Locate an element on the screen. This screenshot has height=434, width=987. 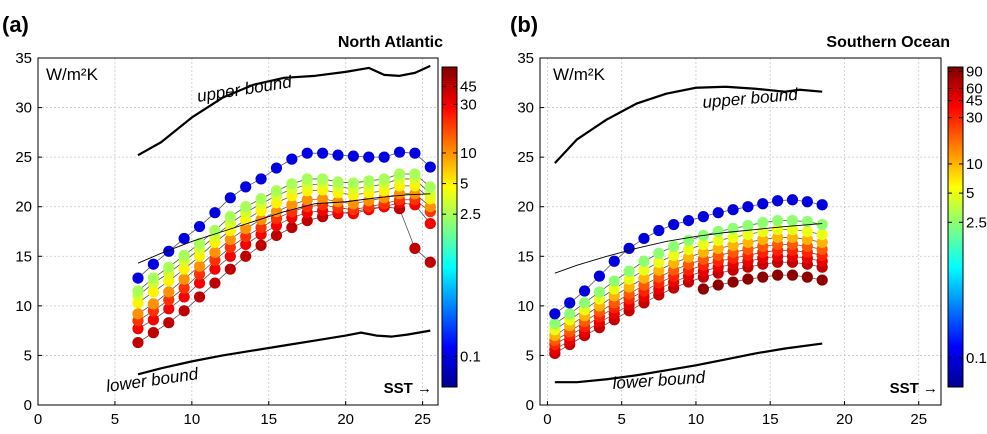
panel-a-title: North Atlantic is located at coordinates (390, 42).